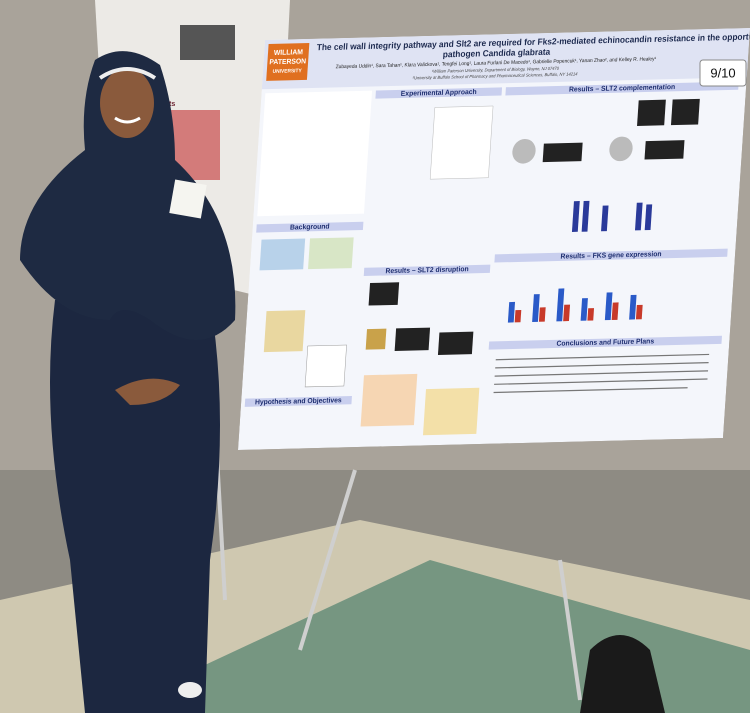 The image size is (750, 713). Describe the element at coordinates (622, 89) in the screenshot. I see `section-heading: Results – SLT2 complementation` at that location.